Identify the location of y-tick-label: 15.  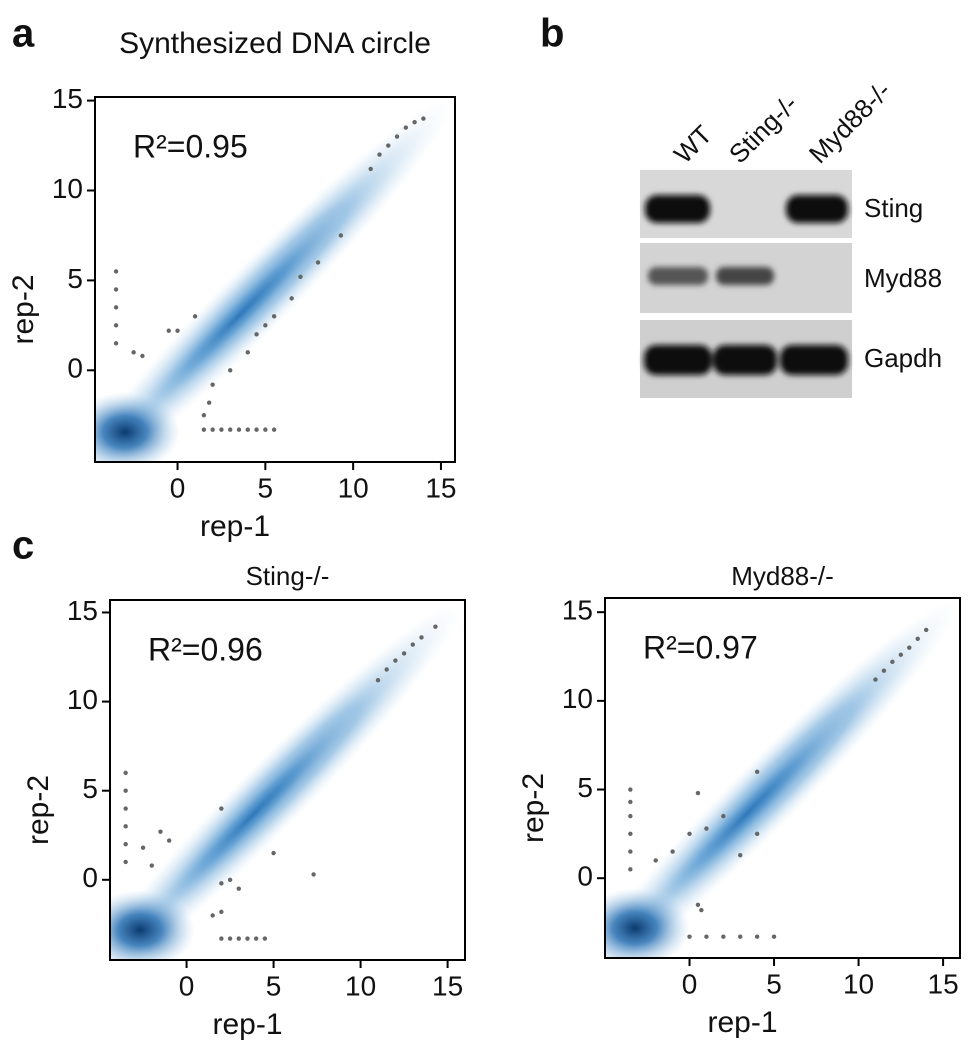
(82, 610).